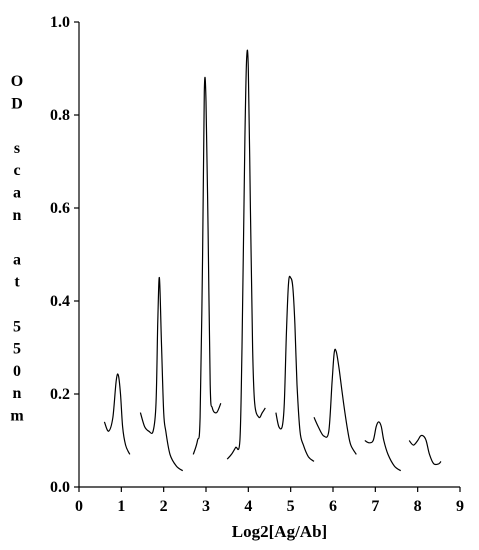 This screenshot has width=479, height=550. I want to click on x-tick-label: 2, so click(164, 506).